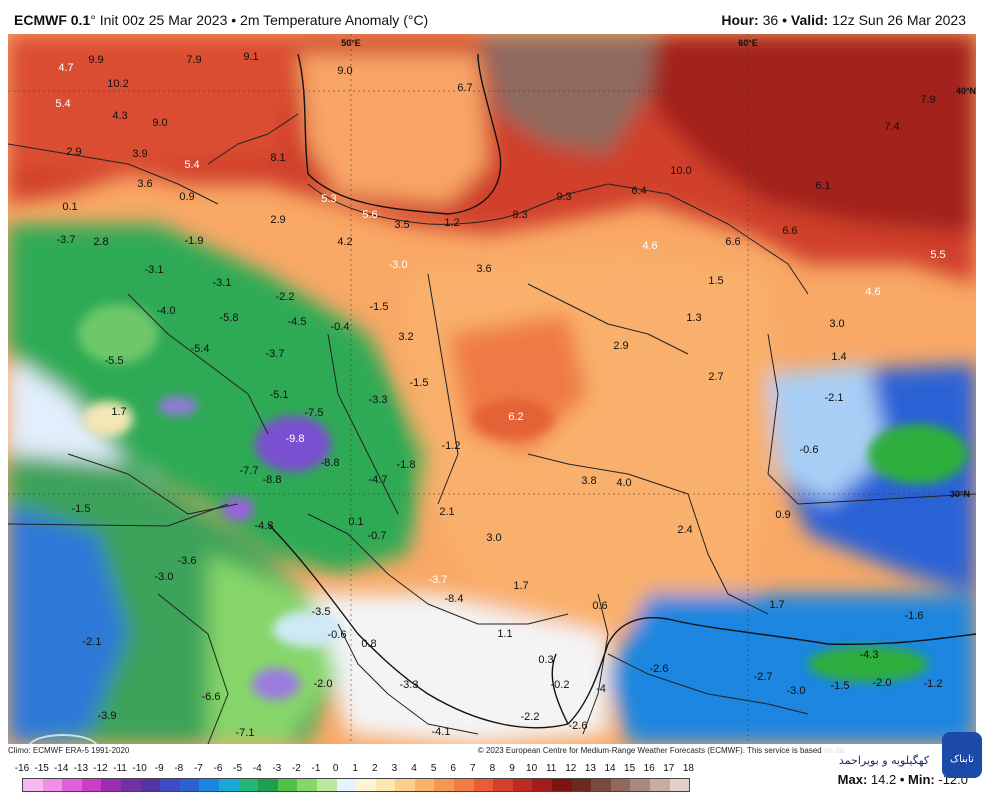  What do you see at coordinates (164, 577) in the screenshot?
I see `anomaly-value: -3.0` at bounding box center [164, 577].